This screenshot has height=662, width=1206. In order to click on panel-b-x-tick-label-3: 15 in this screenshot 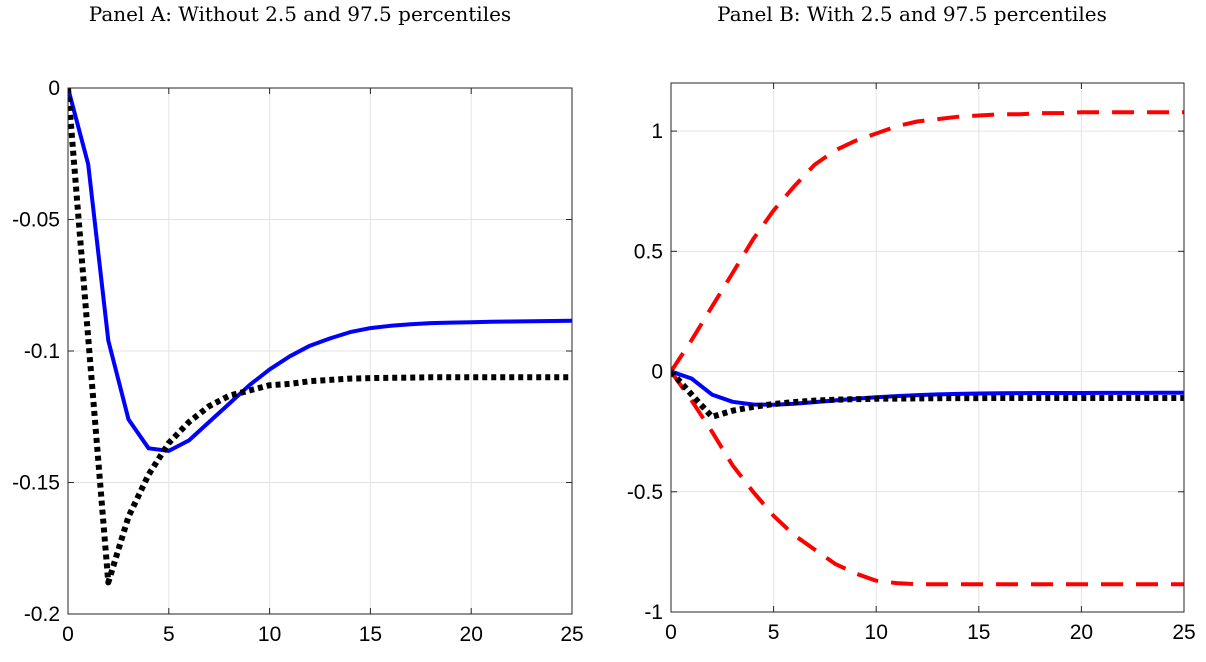, I will do `click(978, 632)`.